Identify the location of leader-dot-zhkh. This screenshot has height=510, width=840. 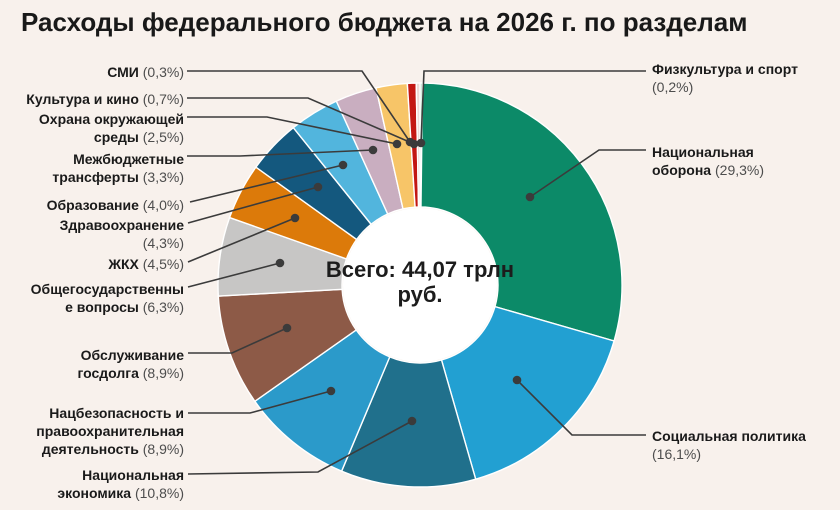
(295, 218).